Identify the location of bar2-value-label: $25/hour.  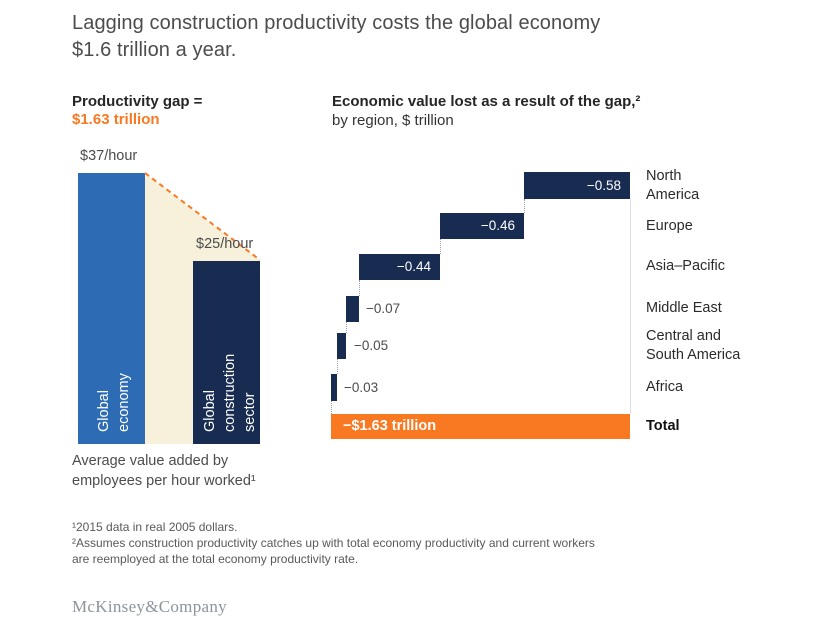
(225, 244).